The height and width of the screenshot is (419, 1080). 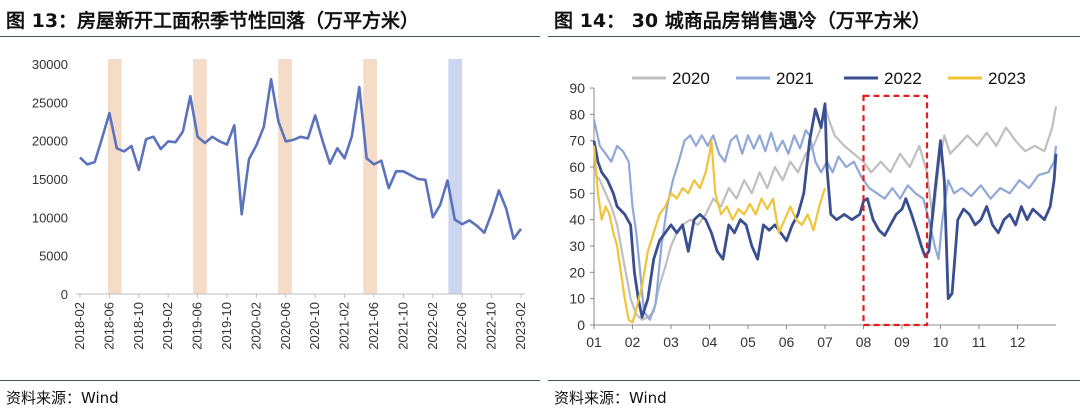 I want to click on x-tick-label: 02, so click(x=633, y=342).